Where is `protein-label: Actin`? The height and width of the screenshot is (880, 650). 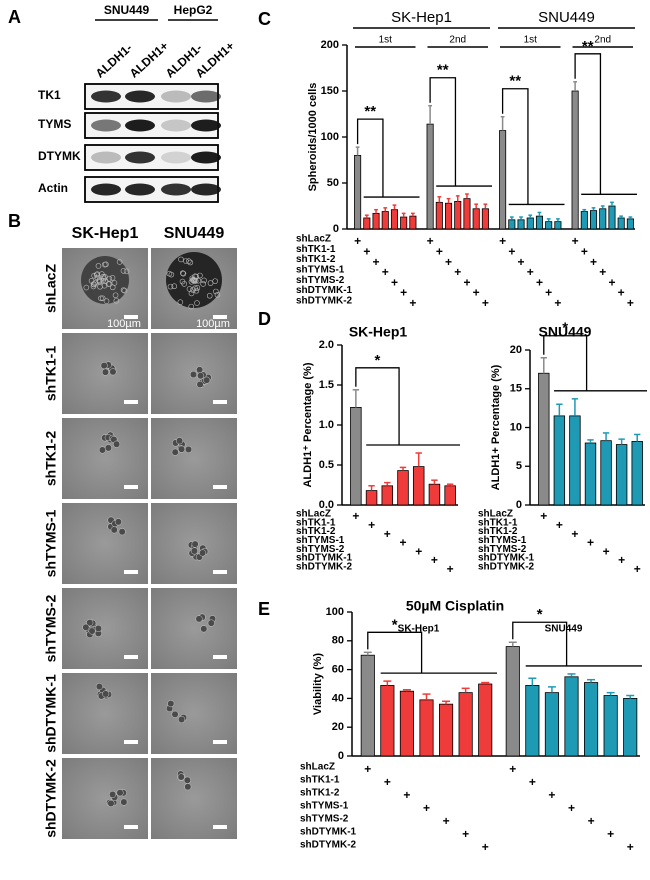
protein-label: Actin is located at coordinates (53, 188).